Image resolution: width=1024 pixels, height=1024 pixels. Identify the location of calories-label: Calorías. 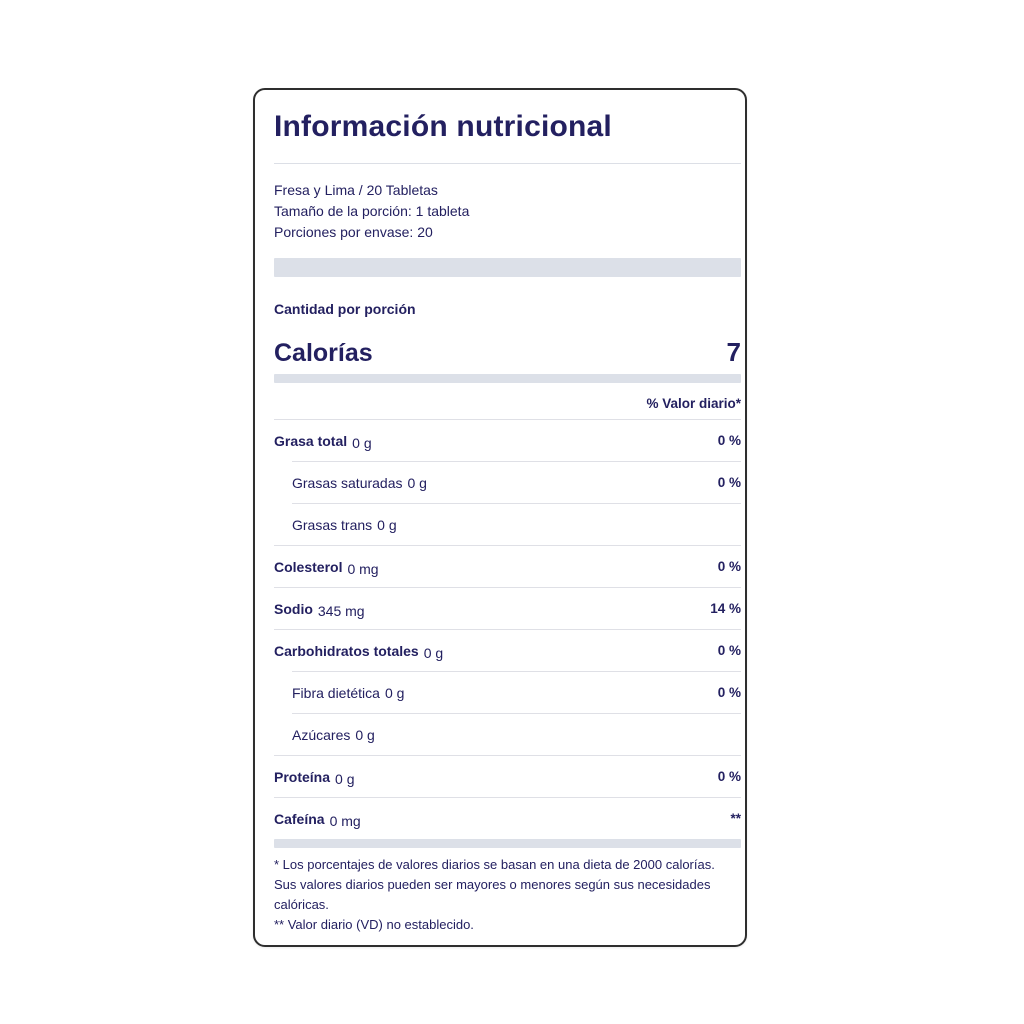
(323, 353).